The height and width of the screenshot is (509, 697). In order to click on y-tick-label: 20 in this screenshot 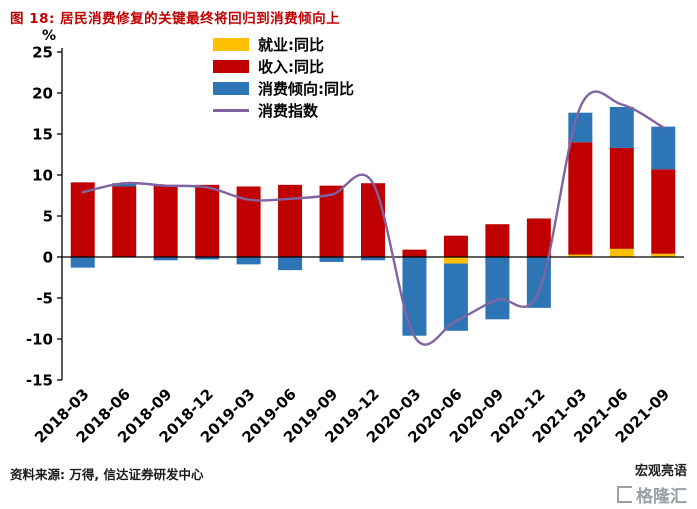, I will do `click(42, 94)`.